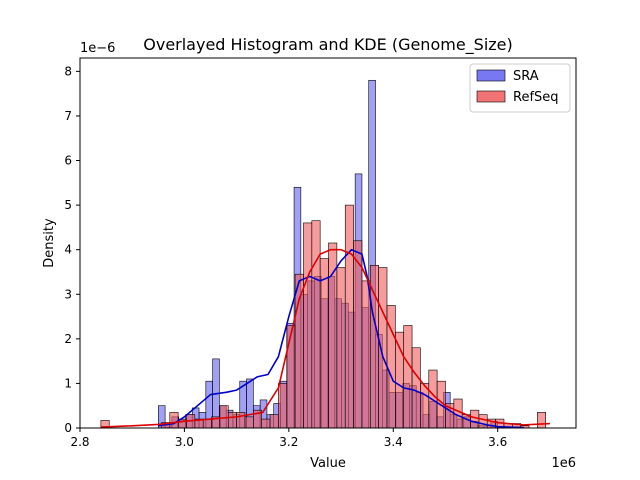  I want to click on x-tick-label: 3.6, so click(497, 442).